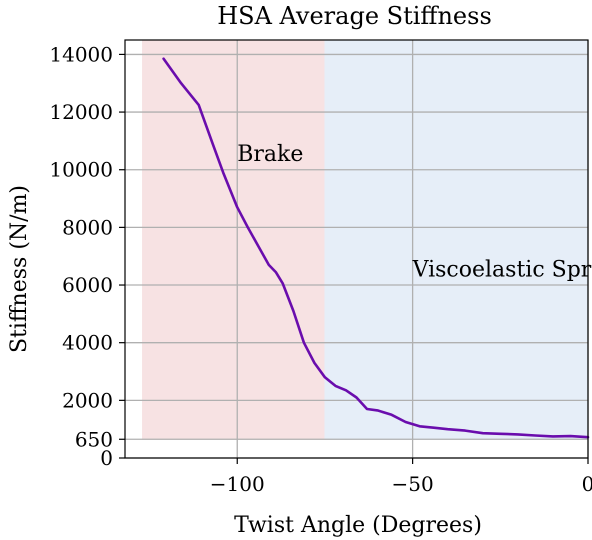  What do you see at coordinates (87, 400) in the screenshot?
I see `y-tick-label-2: 2000` at bounding box center [87, 400].